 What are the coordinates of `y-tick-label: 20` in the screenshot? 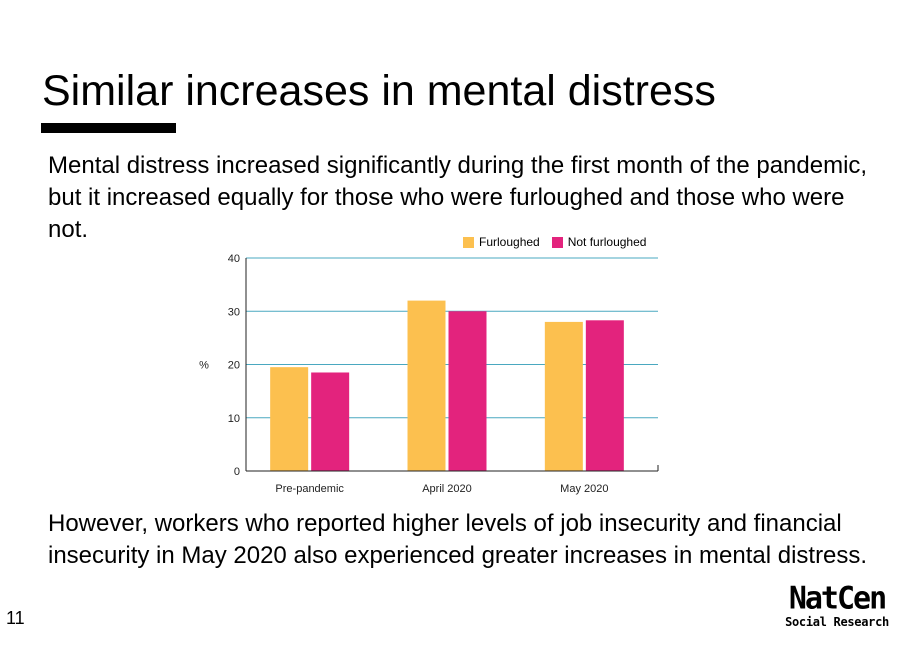 It's located at (234, 366).